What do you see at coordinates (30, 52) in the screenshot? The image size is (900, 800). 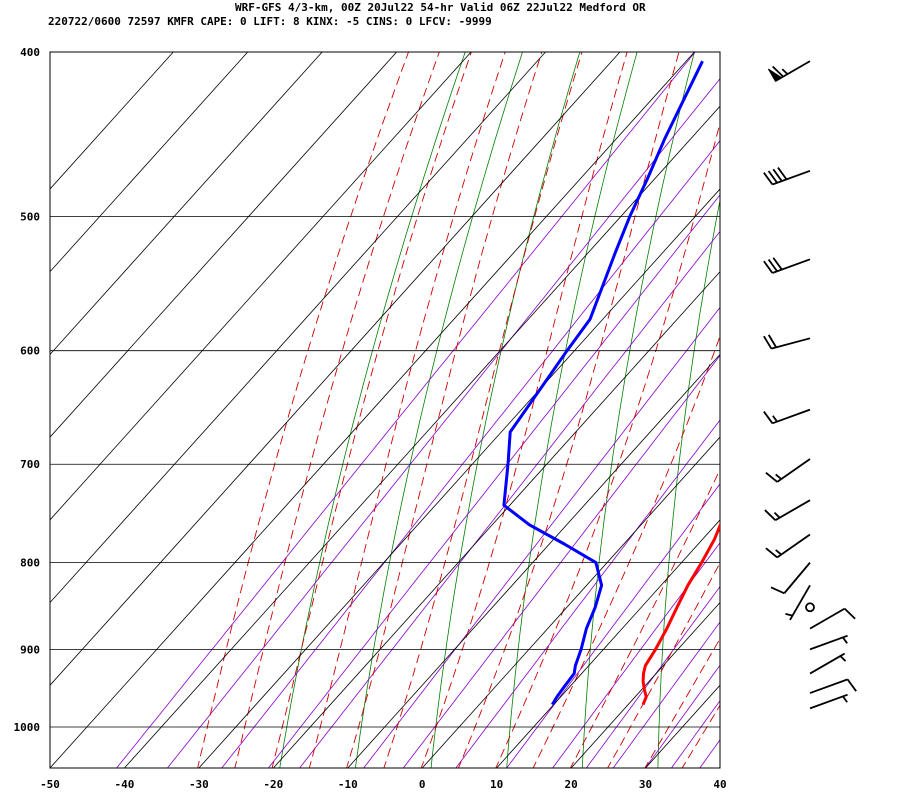 I see `pressure-tick-label: 400` at bounding box center [30, 52].